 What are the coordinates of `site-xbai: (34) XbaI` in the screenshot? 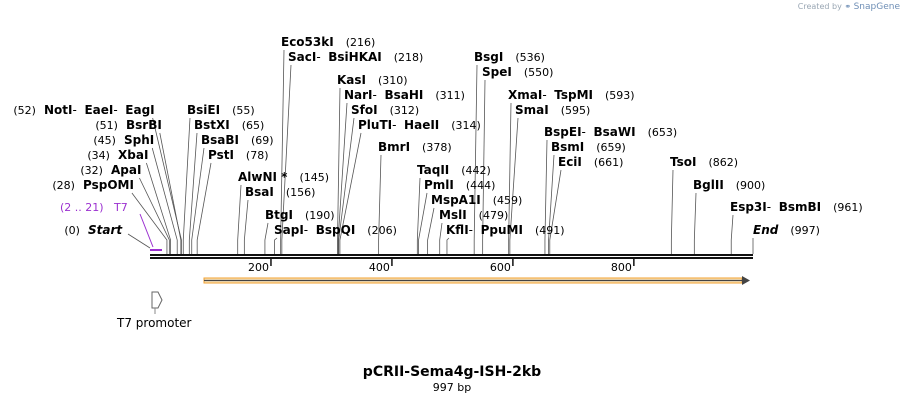 It's located at (117, 155).